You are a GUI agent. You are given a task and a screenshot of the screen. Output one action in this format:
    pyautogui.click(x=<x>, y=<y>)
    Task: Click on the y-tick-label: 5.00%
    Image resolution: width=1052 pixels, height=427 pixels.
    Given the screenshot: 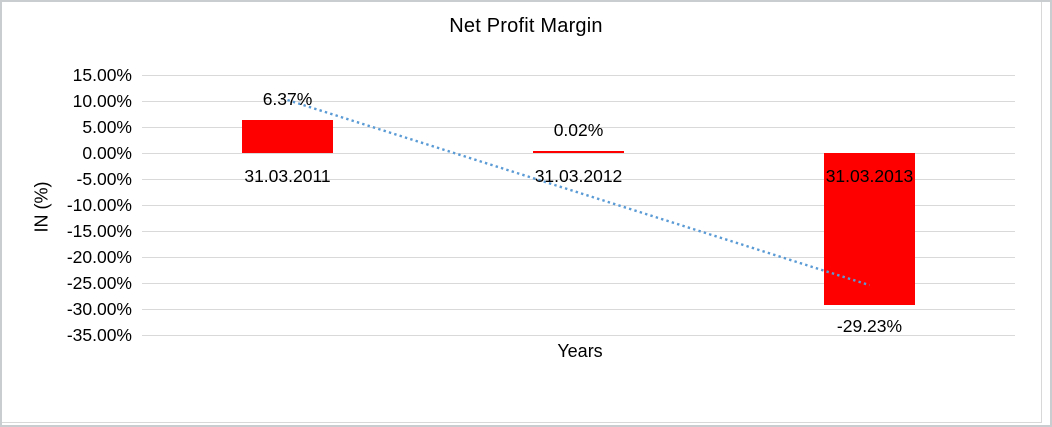 What is the action you would take?
    pyautogui.click(x=107, y=127)
    